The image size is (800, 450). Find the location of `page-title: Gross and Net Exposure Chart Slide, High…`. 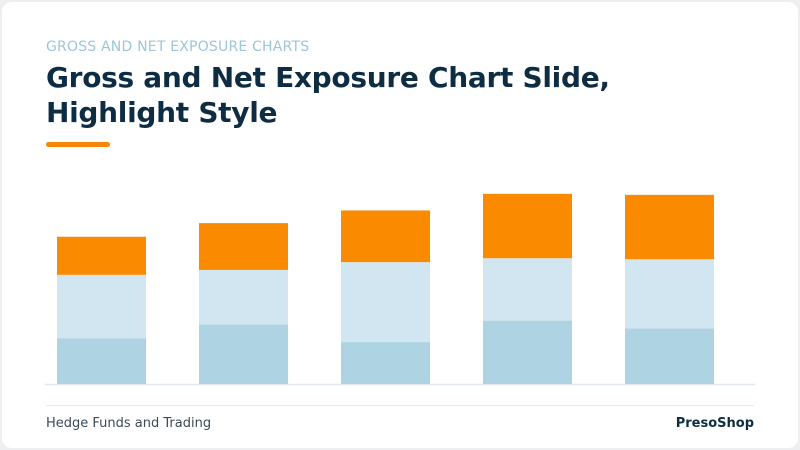

page-title: Gross and Net Exposure Chart Slide, High… is located at coordinates (328, 95).